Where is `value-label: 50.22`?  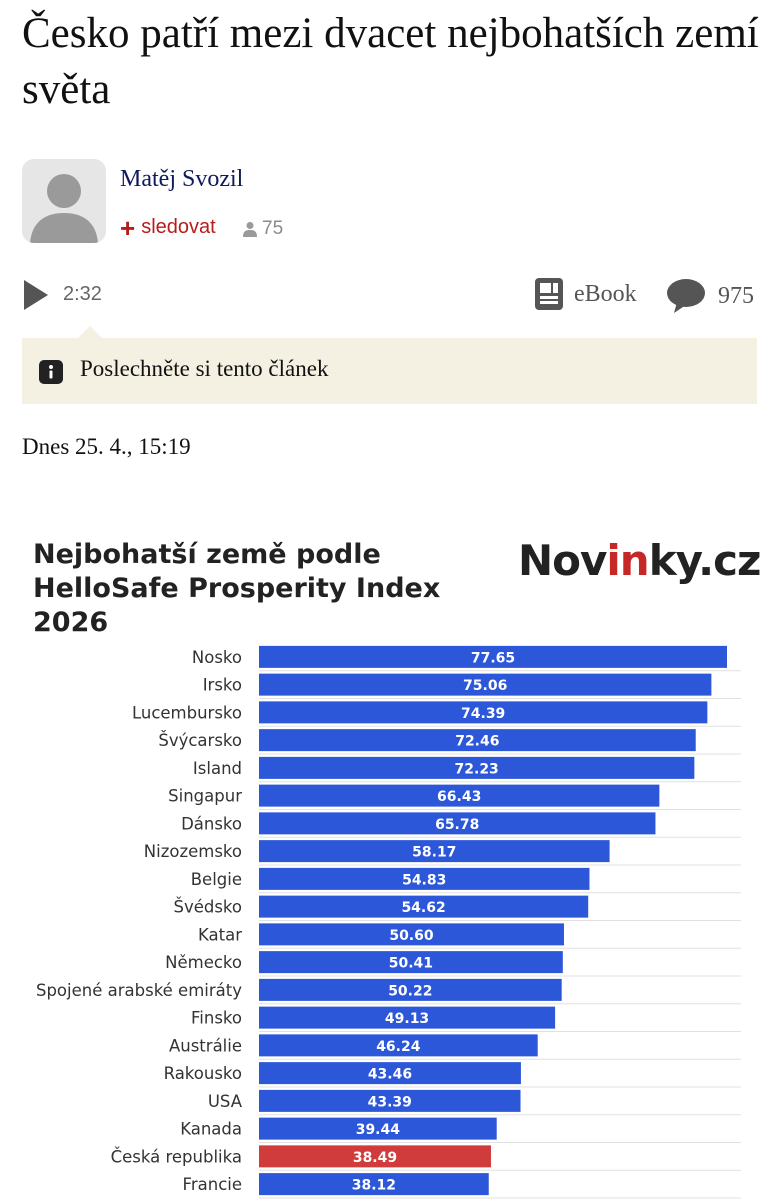
value-label: 50.22 is located at coordinates (410, 991).